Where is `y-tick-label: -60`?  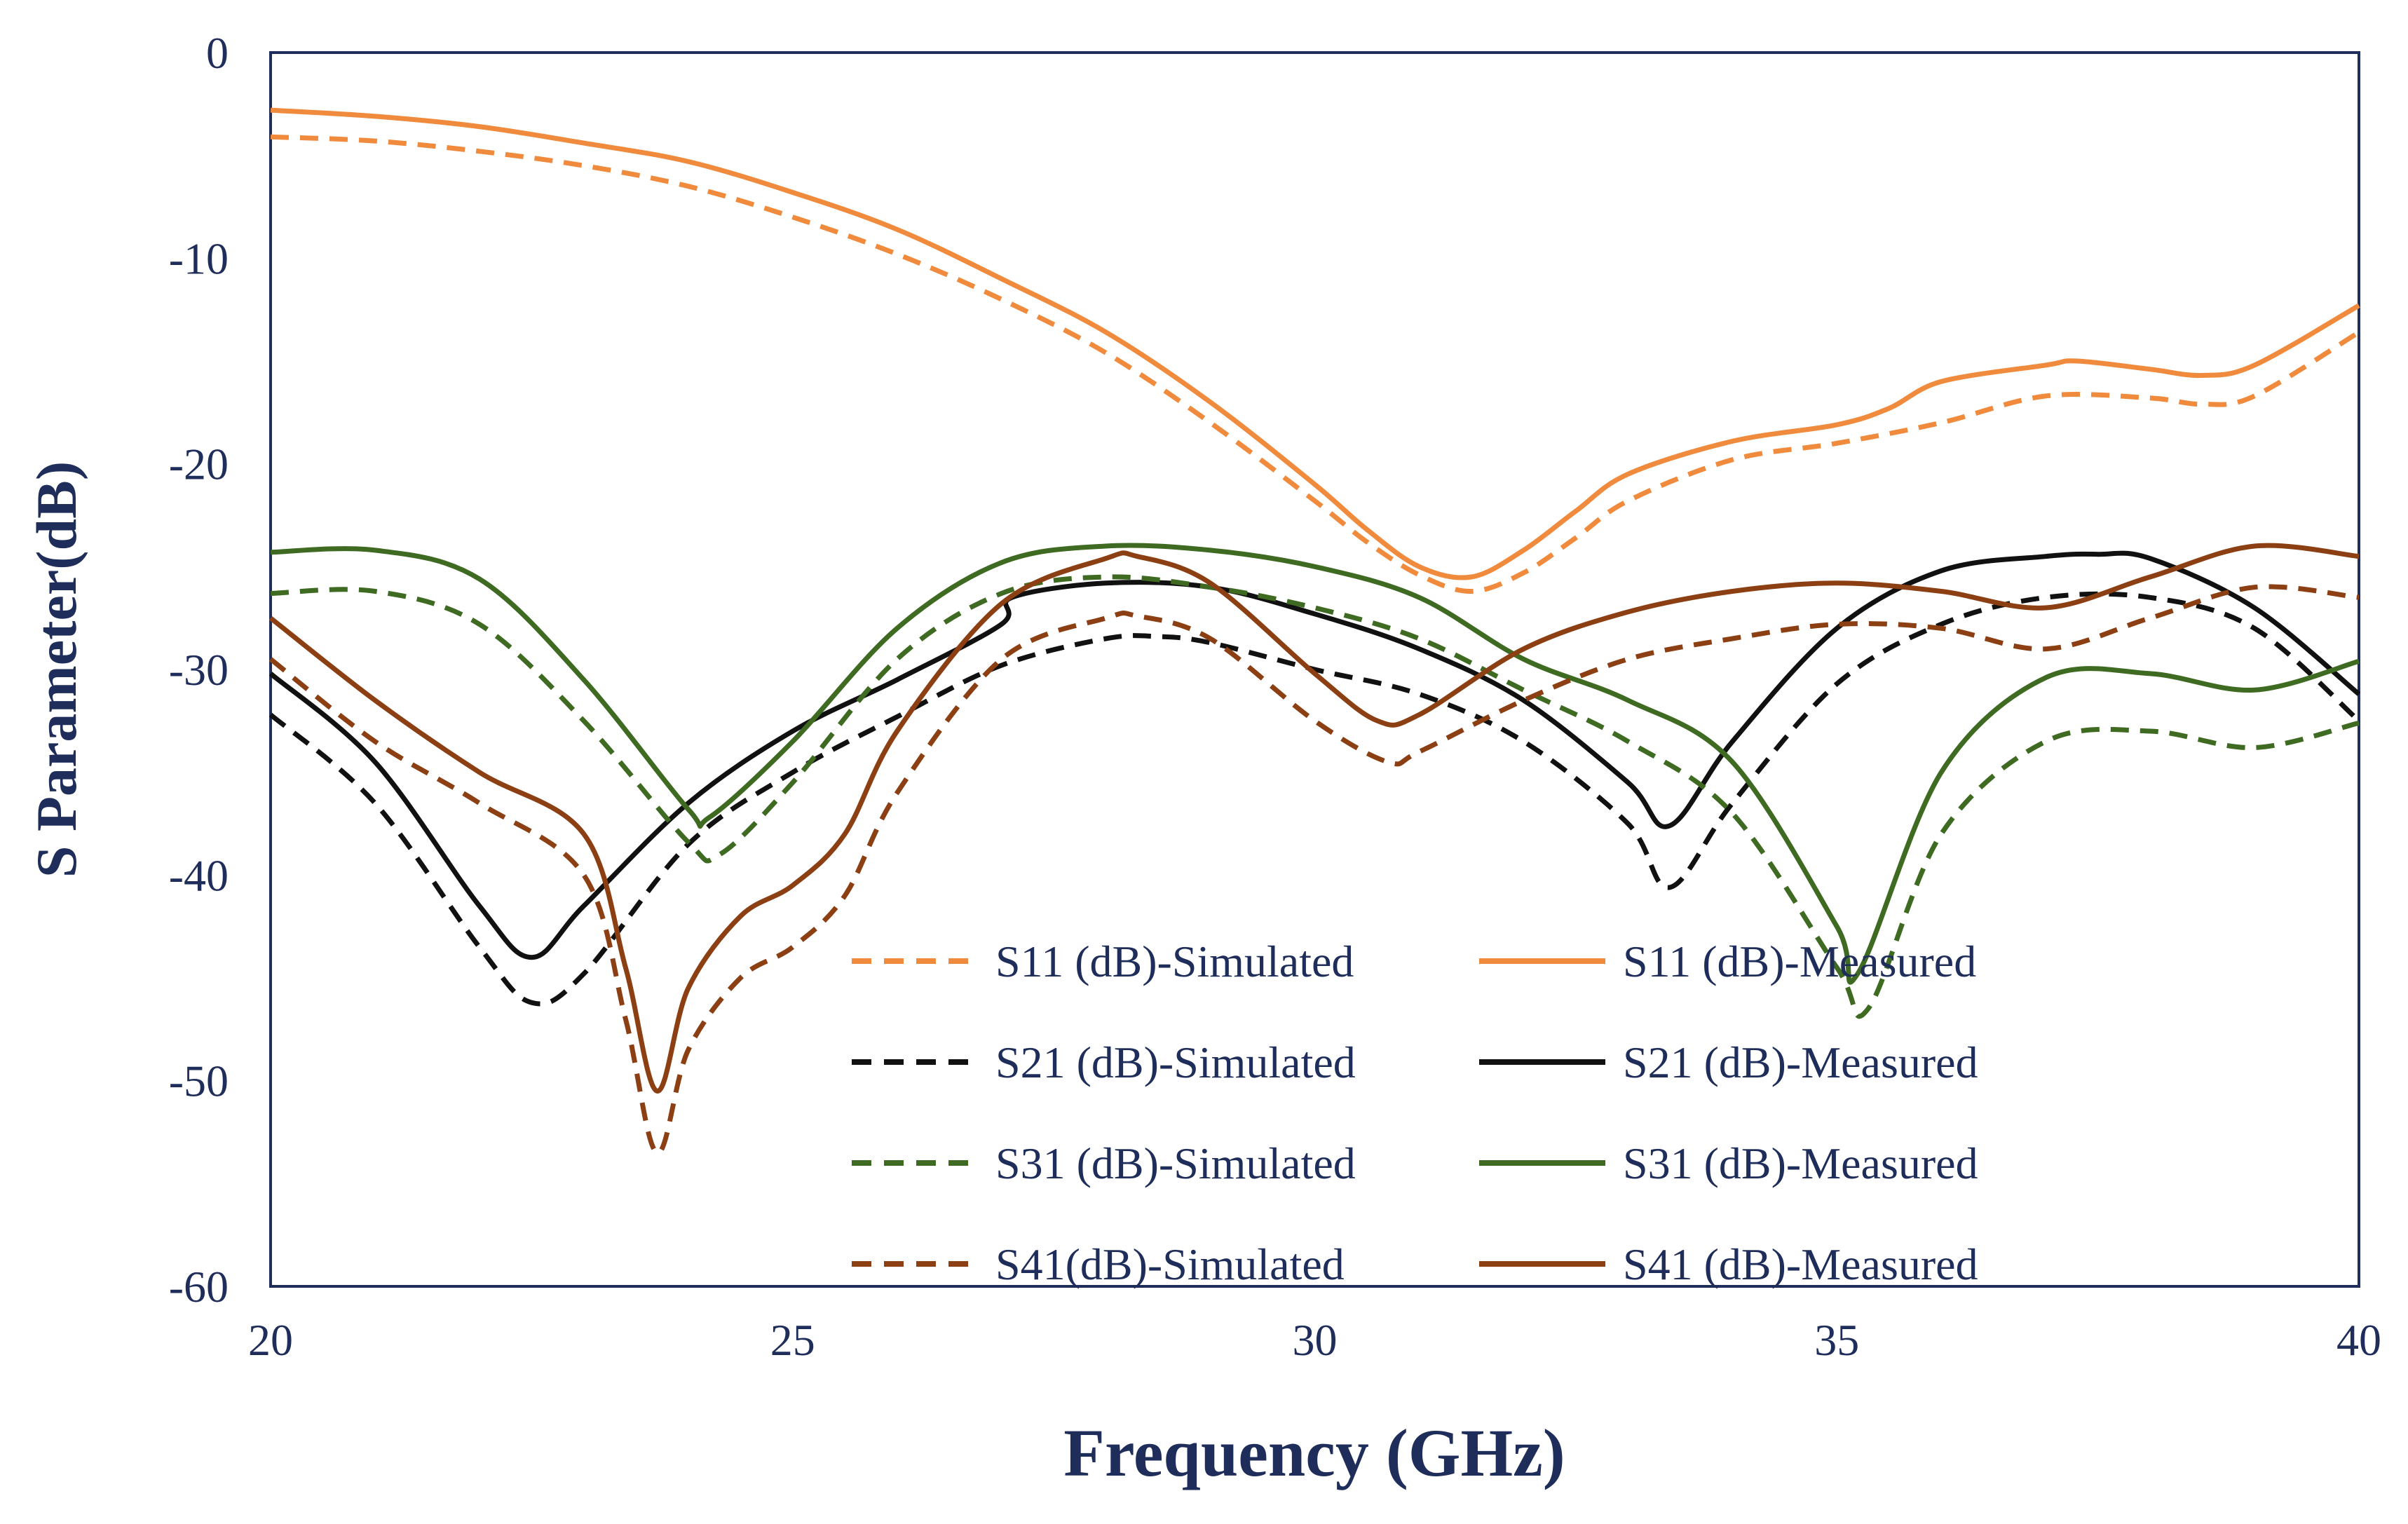
y-tick-label: -60 is located at coordinates (199, 1287).